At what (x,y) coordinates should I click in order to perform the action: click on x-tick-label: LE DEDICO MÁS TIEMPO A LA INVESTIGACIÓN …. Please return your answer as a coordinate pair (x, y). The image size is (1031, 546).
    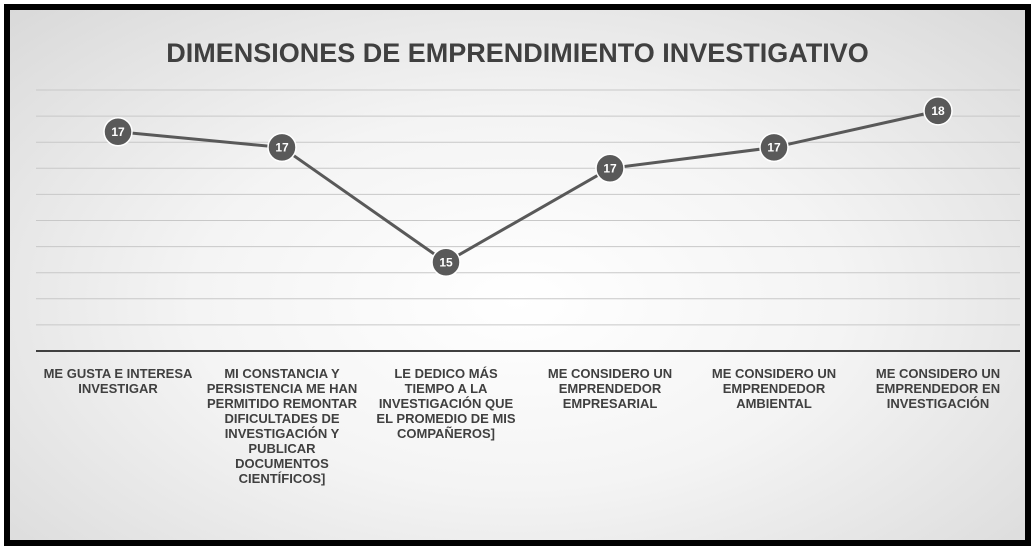
    Looking at the image, I should click on (446, 403).